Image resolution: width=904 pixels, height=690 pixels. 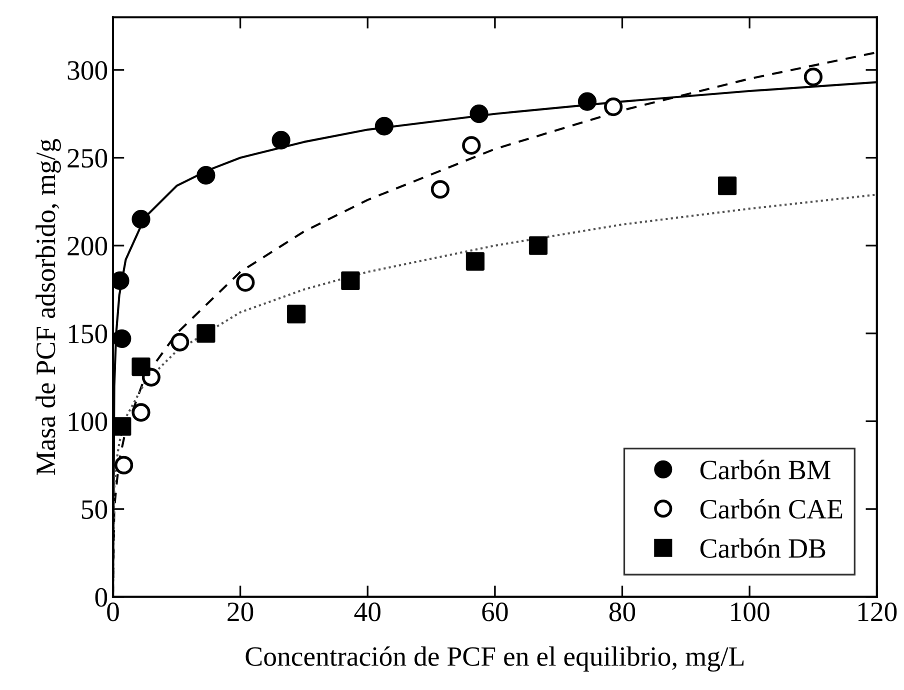 What do you see at coordinates (88, 334) in the screenshot?
I see `y-tick-label: 150` at bounding box center [88, 334].